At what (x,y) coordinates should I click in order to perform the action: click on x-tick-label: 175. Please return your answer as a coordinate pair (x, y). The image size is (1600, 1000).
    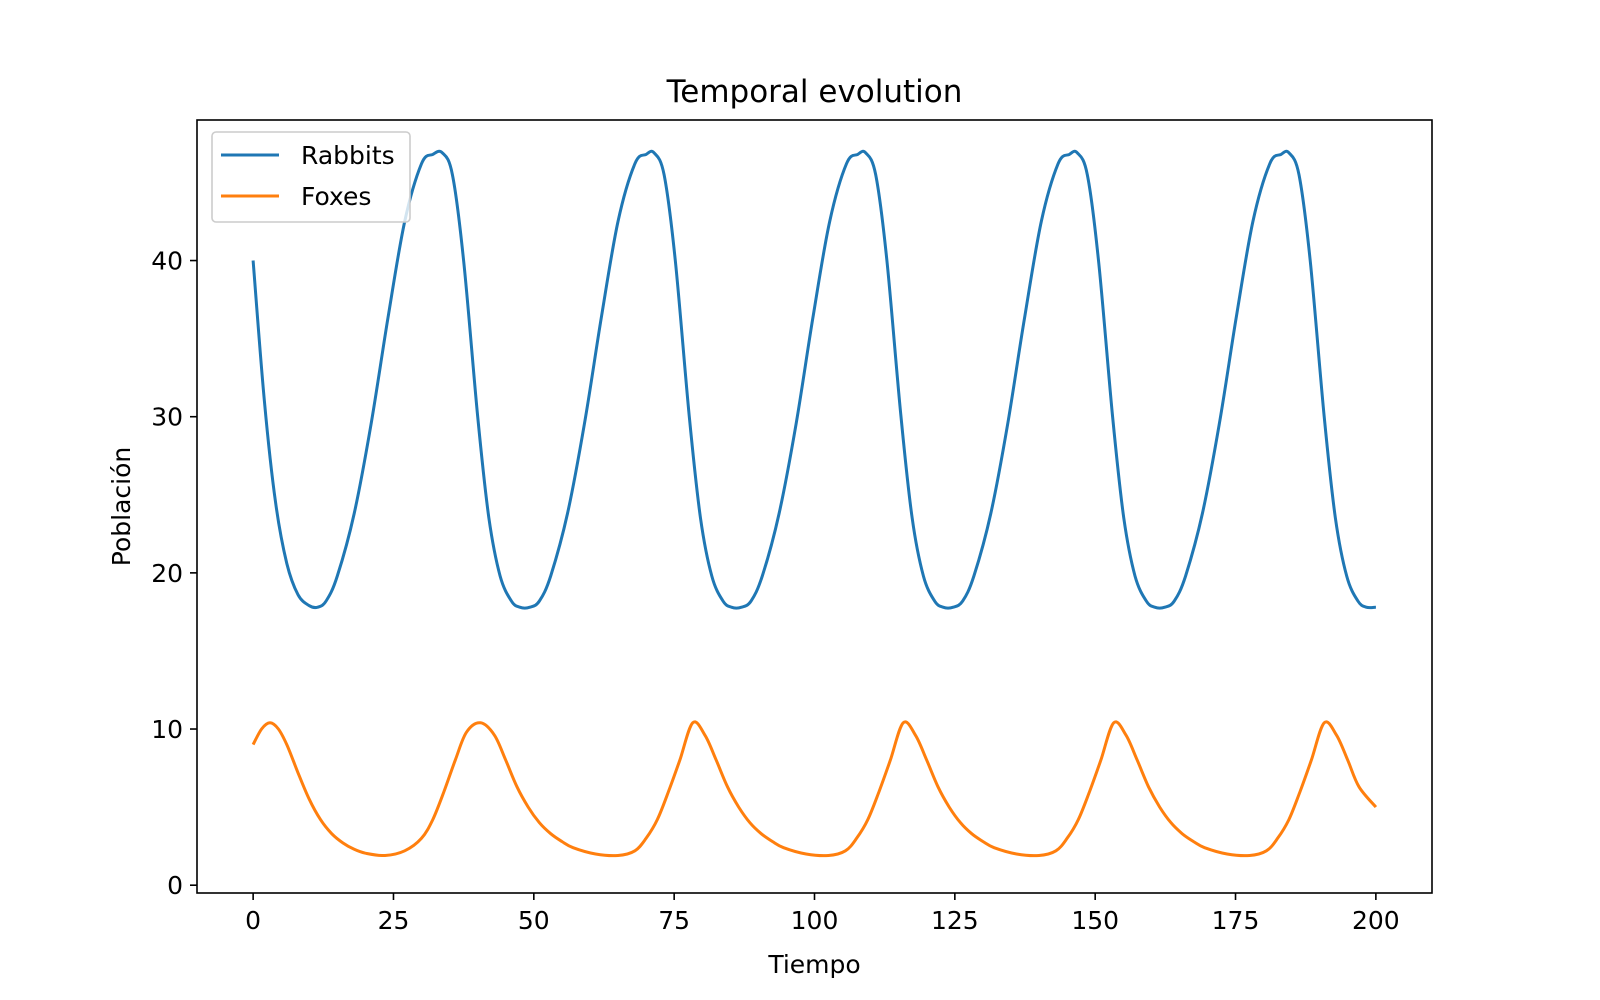
    Looking at the image, I should click on (1236, 920).